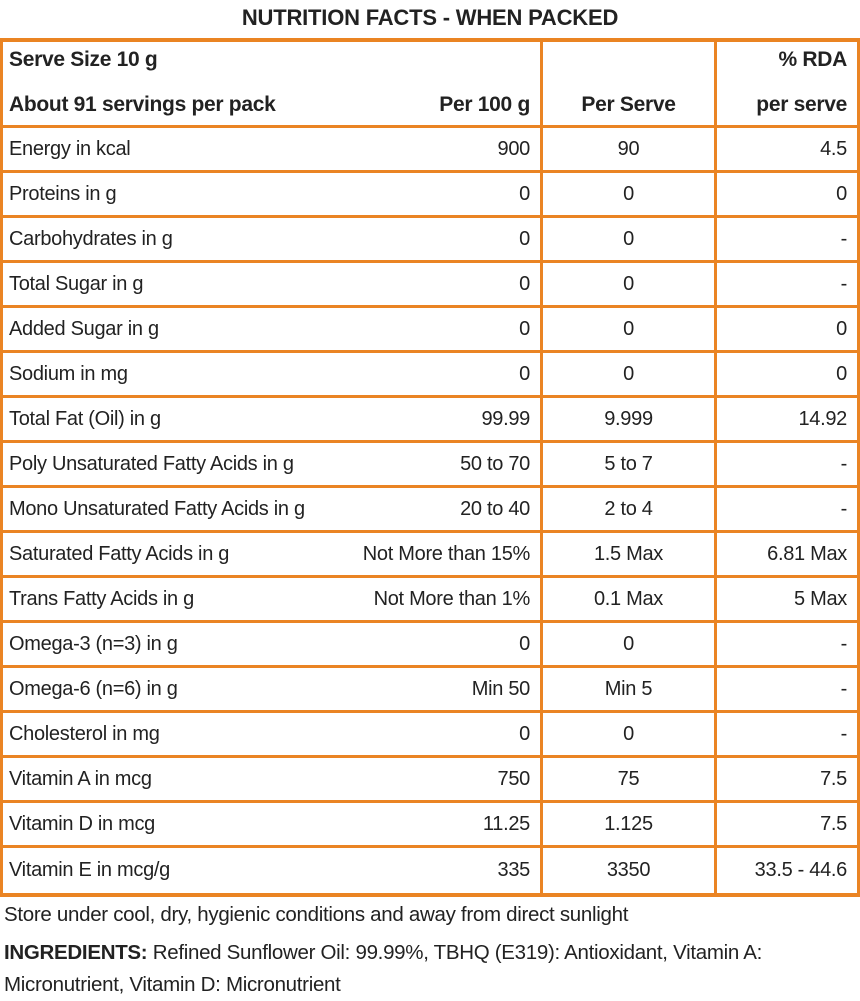  I want to click on nutrient-label: Energy in kcal, so click(70, 148).